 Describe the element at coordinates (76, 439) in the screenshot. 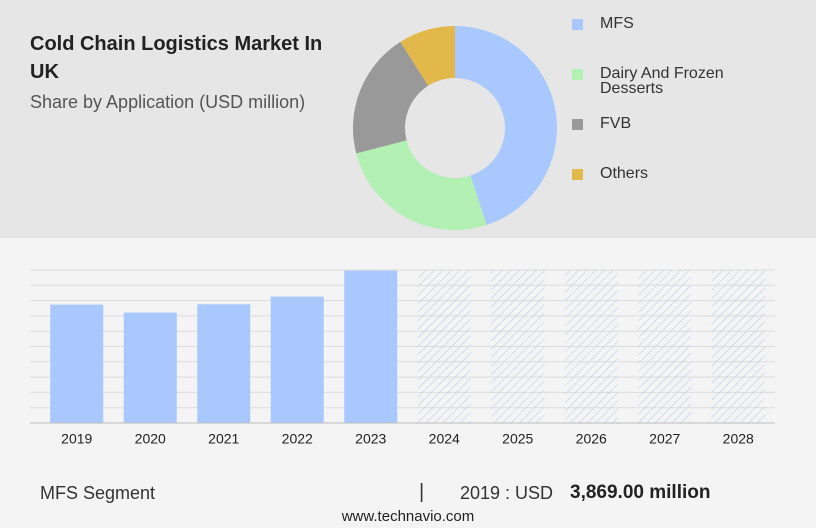

I see `x-tick-label: 2019` at that location.